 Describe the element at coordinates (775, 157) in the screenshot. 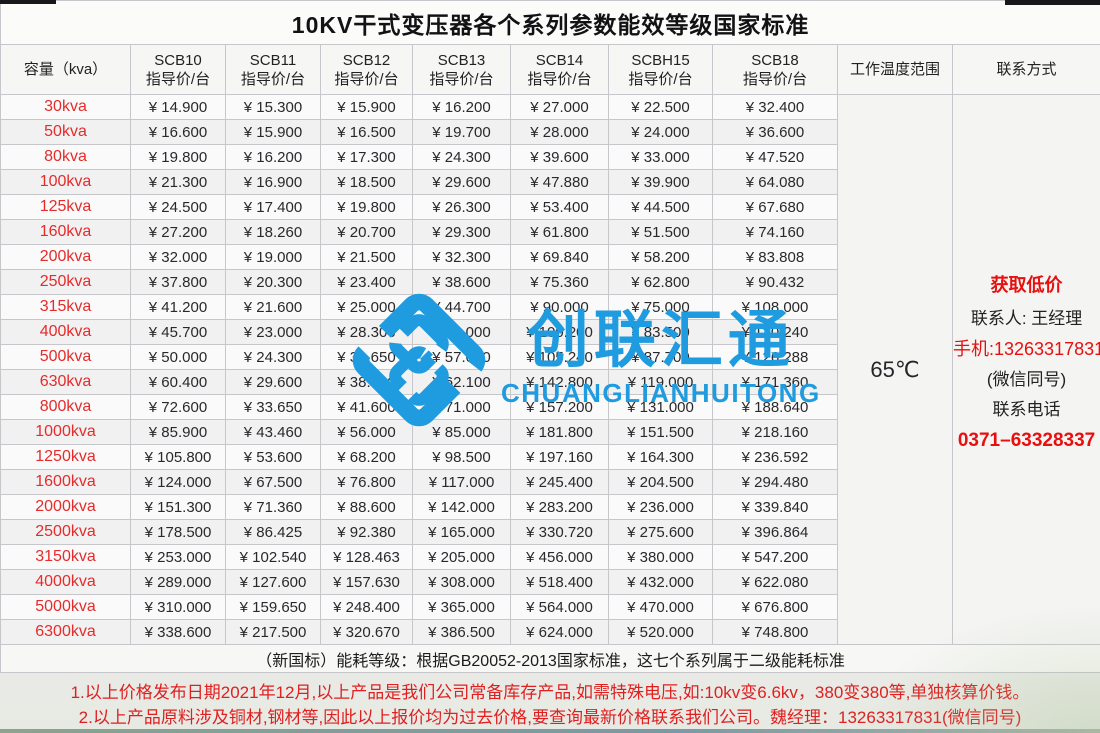

I see `price-cell: ¥ 47.520` at that location.